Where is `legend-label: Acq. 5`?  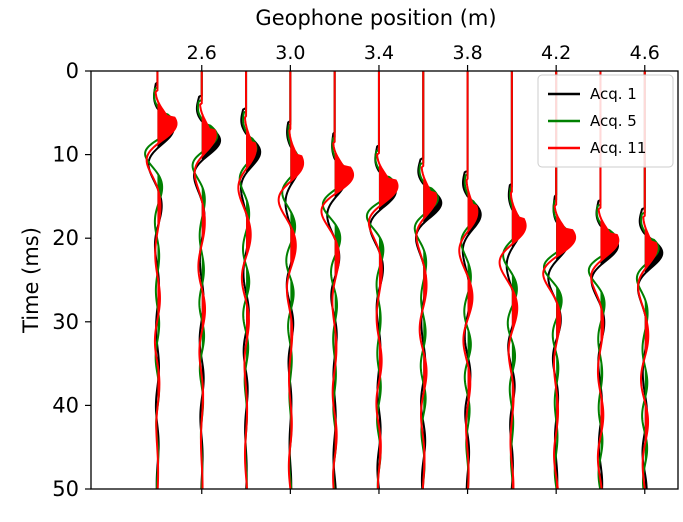
legend-label: Acq. 5 is located at coordinates (613, 121).